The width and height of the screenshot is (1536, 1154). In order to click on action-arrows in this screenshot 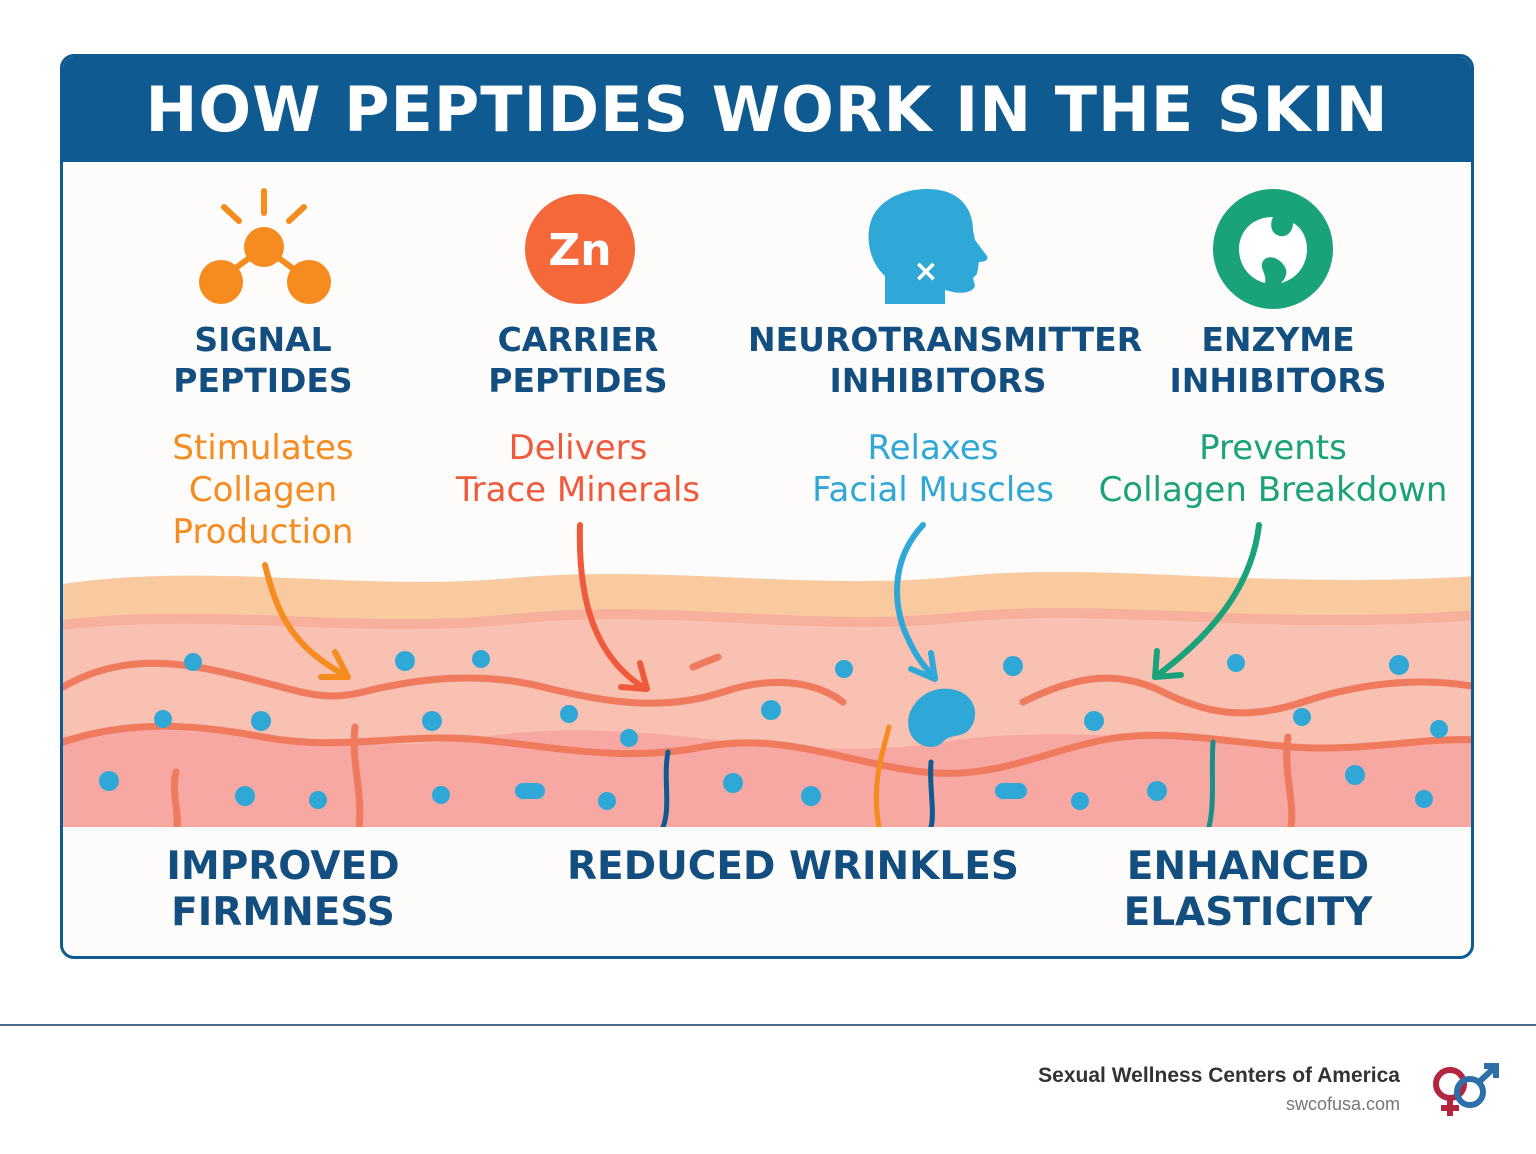, I will do `click(762, 607)`.